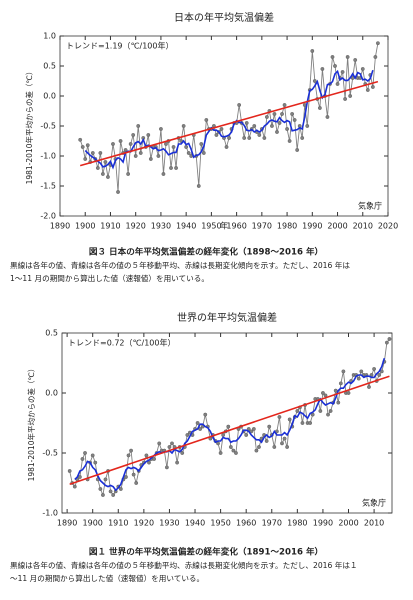 The image size is (413, 600). I want to click on figure-note: 〜11 月の期間から算出した値（速報値）を用いている。, so click(107, 578).